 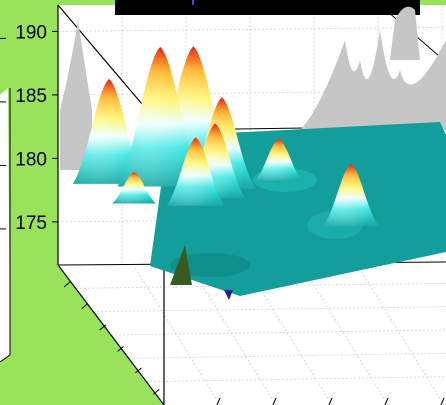 What do you see at coordinates (31, 159) in the screenshot?
I see `z-tick-label: 180` at bounding box center [31, 159].